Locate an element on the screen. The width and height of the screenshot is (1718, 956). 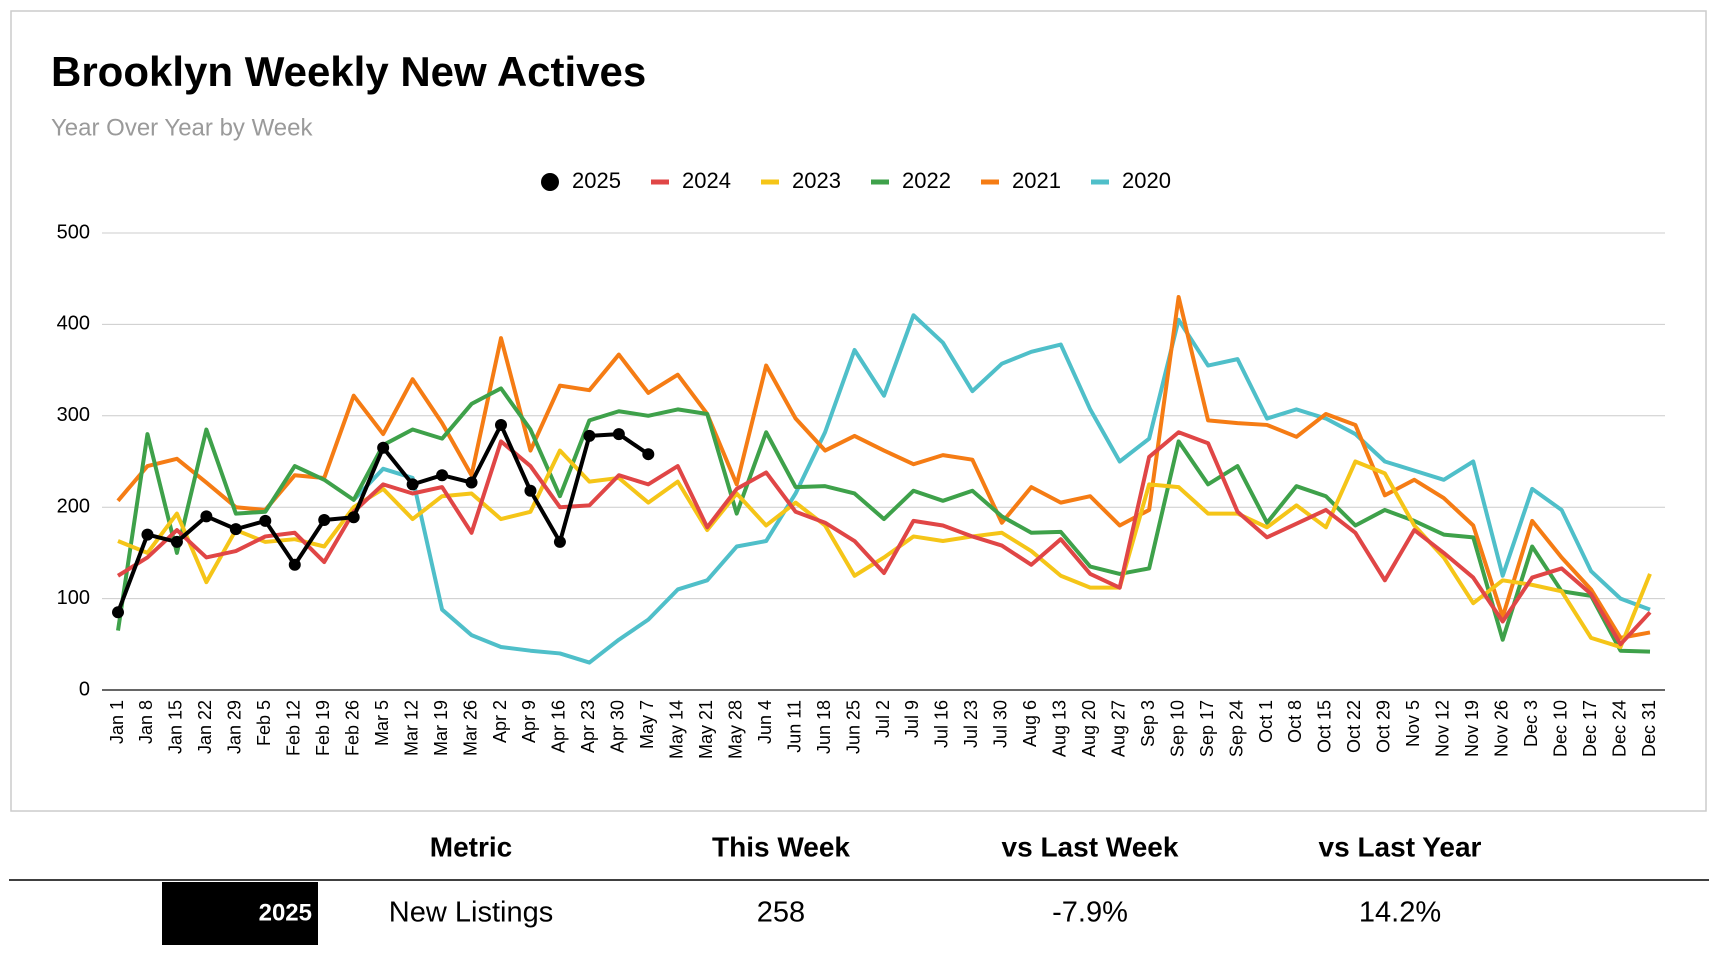
x-tick-label: Apr 16 is located at coordinates (559, 726).